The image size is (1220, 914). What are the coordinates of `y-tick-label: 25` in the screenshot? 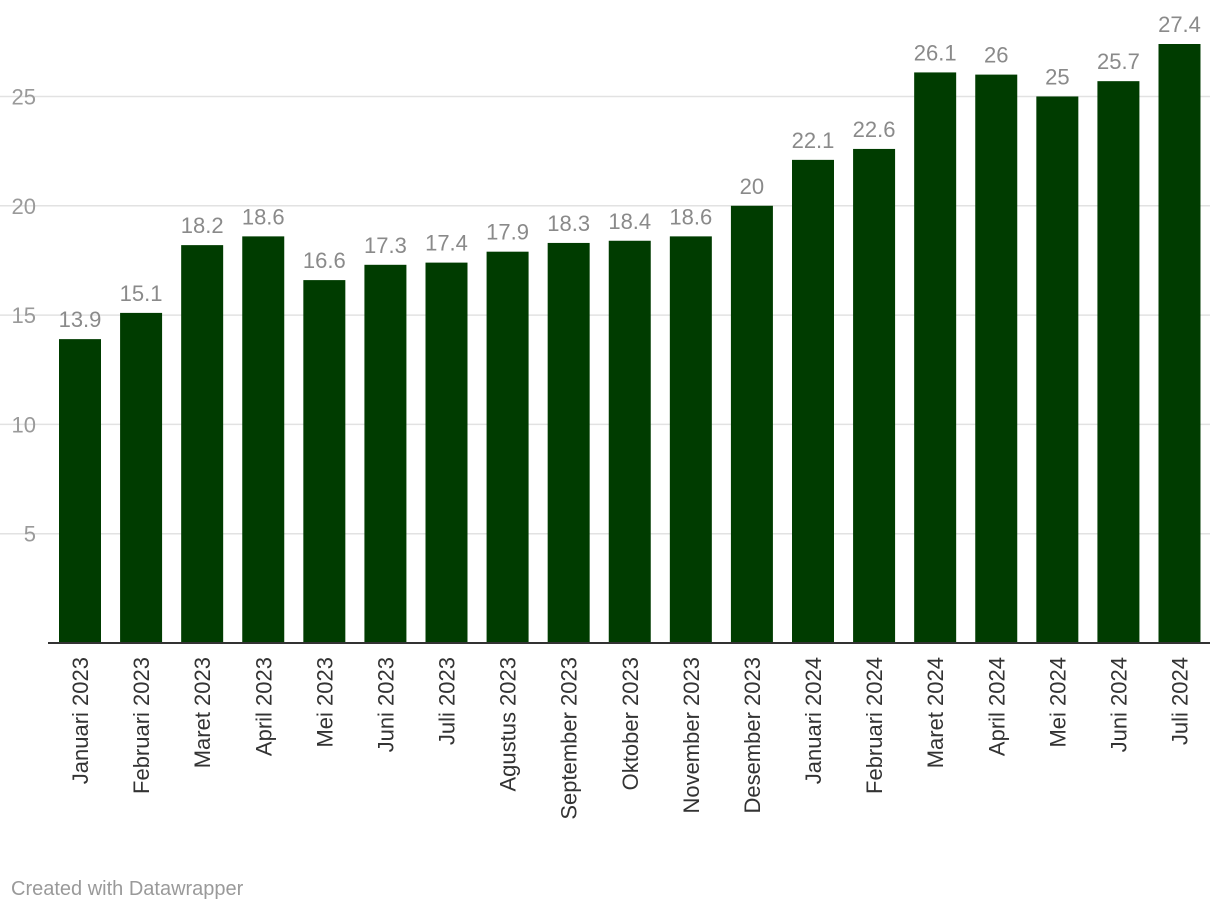 It's located at (24, 96).